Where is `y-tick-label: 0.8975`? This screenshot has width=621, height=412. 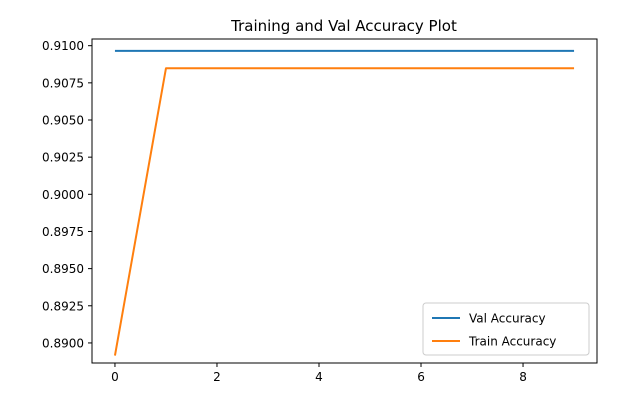
y-tick-label: 0.8975 is located at coordinates (63, 232).